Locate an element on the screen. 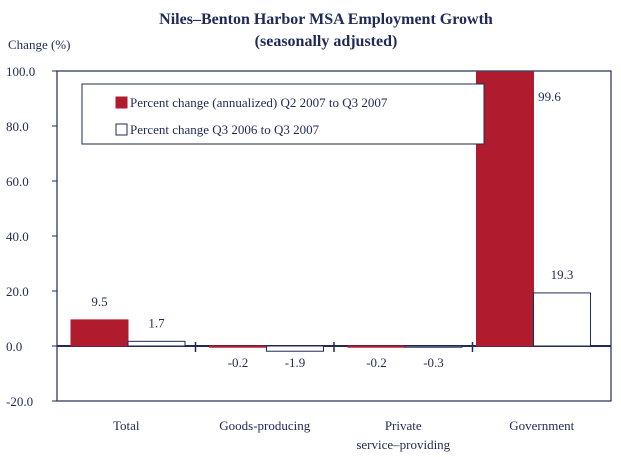 Image resolution: width=621 pixels, height=457 pixels. y-tick-label: 0.0 is located at coordinates (14, 346).